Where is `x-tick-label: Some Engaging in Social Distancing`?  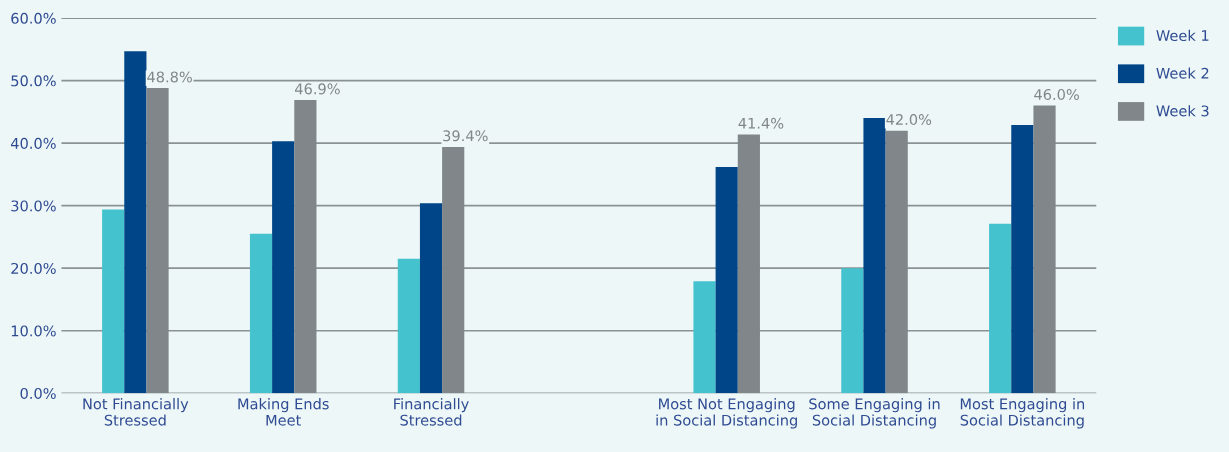 x-tick-label: Some Engaging in Social Distancing is located at coordinates (874, 413).